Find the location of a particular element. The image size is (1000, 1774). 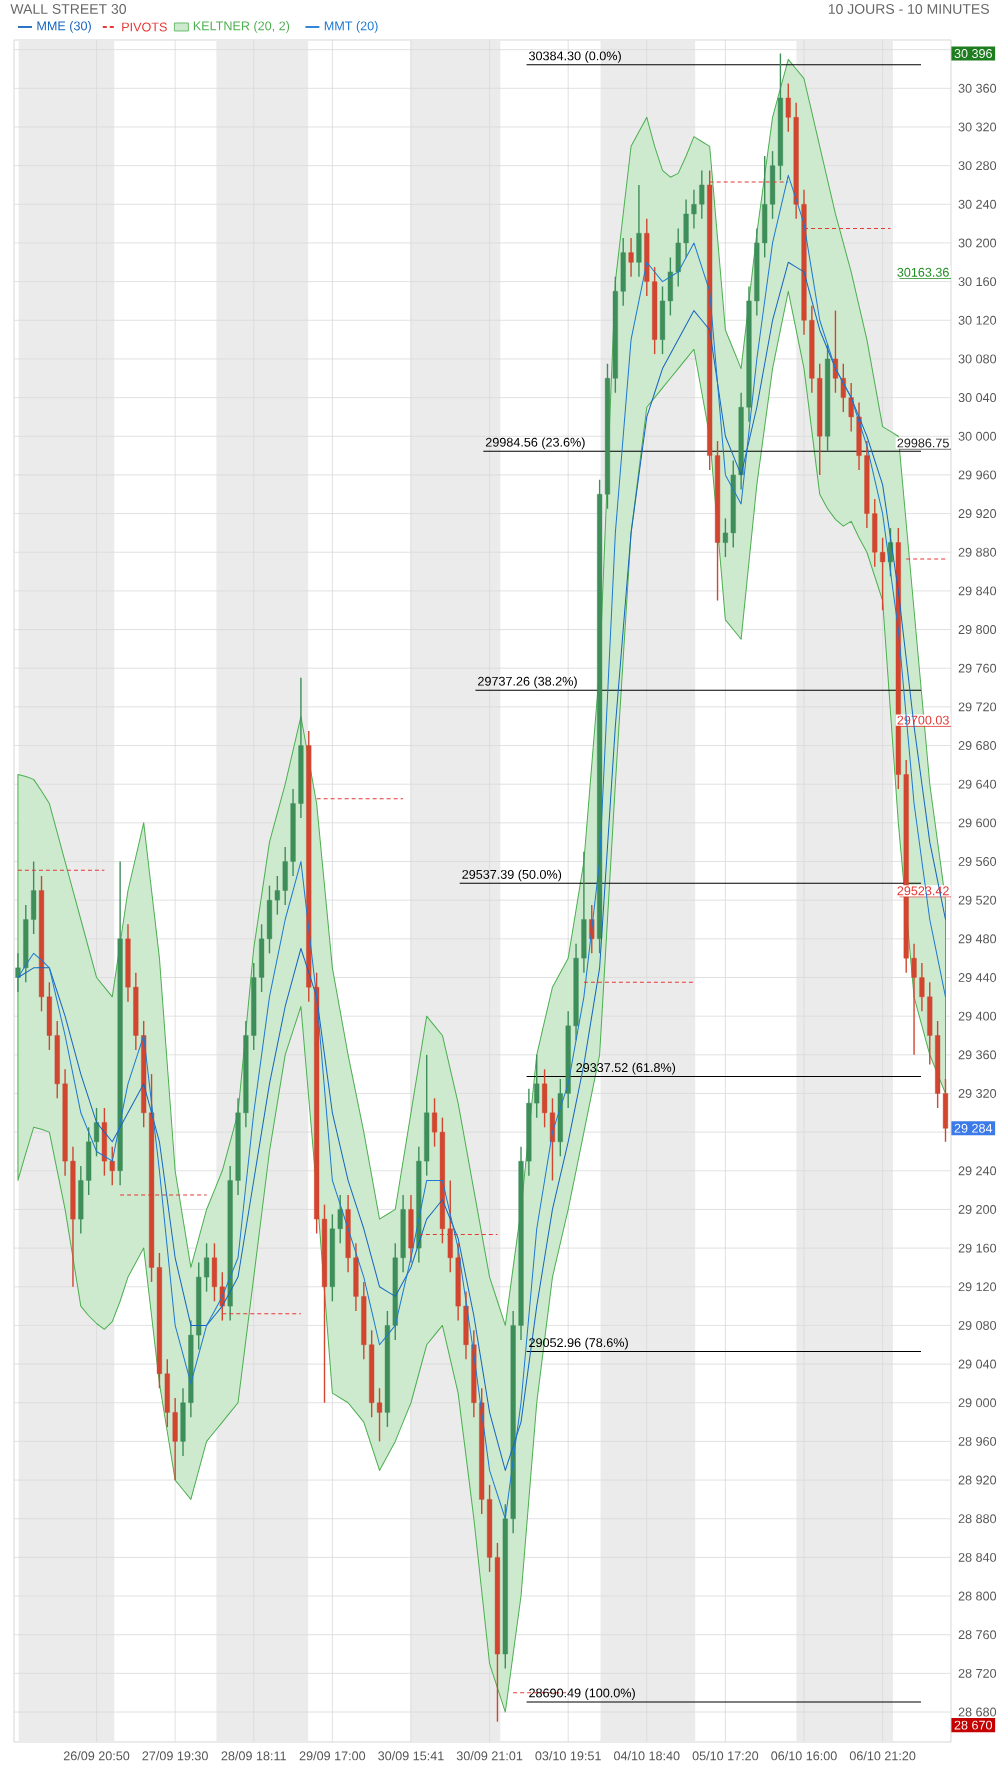

x-tick-label: 06/10 21:20 is located at coordinates (882, 1756).